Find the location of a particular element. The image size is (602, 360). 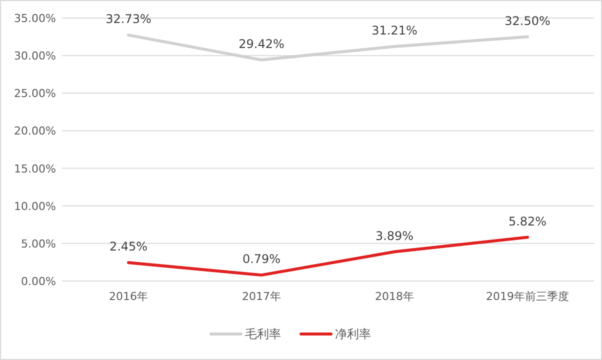

data-label: 31.21% is located at coordinates (395, 30).